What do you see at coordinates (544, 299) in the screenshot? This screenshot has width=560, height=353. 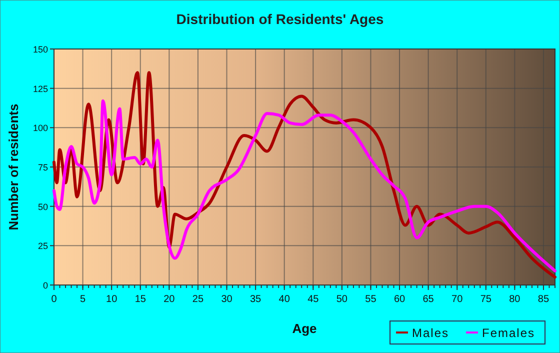 I see `x-tick-label: 85` at bounding box center [544, 299].